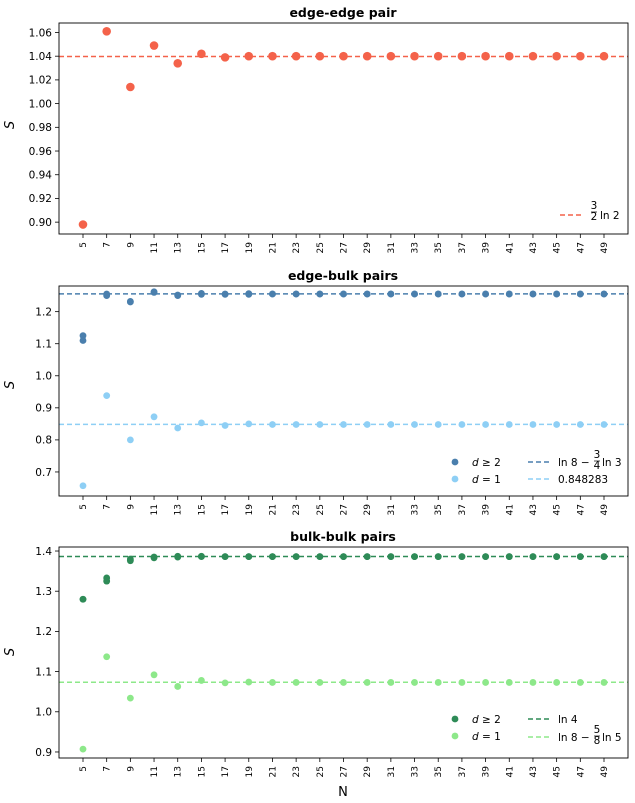 This screenshot has width=635, height=803. I want to click on svg-text: 2, so click(594, 217).